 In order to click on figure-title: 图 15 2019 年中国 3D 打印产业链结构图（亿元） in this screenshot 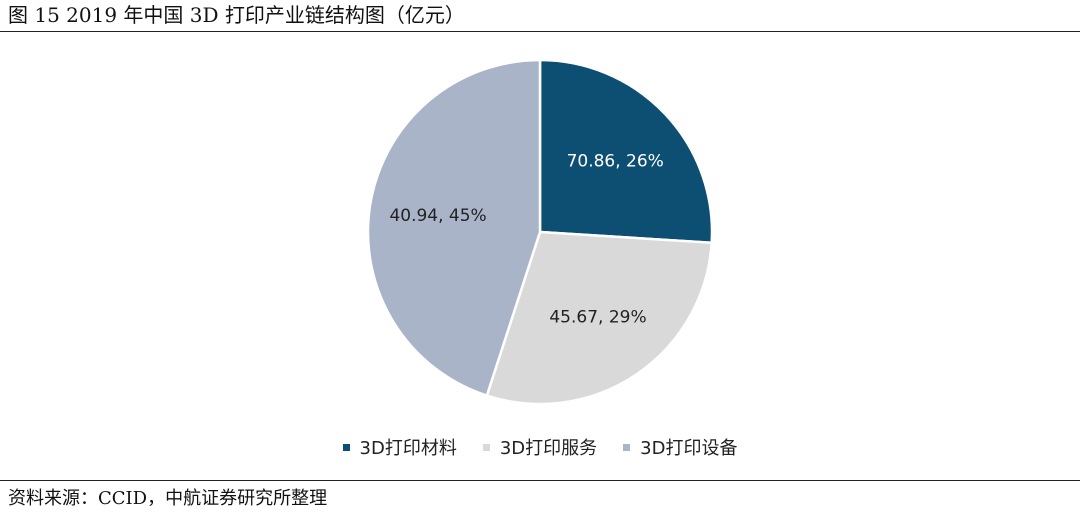, I will do `click(236, 15)`.